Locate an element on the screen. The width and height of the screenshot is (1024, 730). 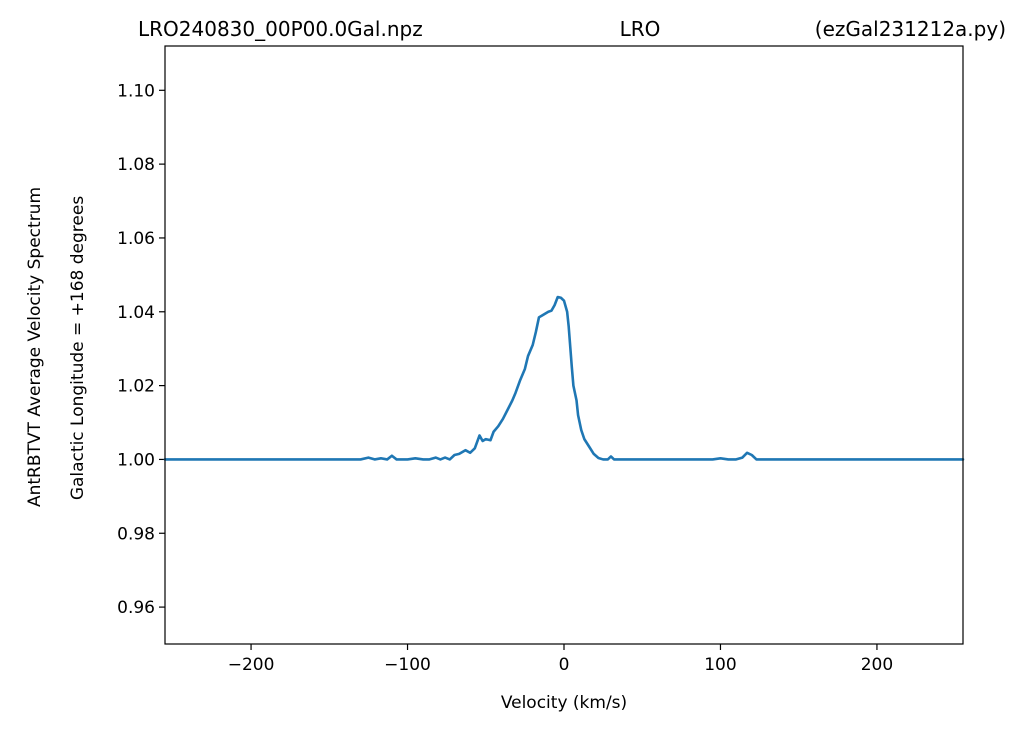
y-tick-label: 1.04 is located at coordinates (136, 313).